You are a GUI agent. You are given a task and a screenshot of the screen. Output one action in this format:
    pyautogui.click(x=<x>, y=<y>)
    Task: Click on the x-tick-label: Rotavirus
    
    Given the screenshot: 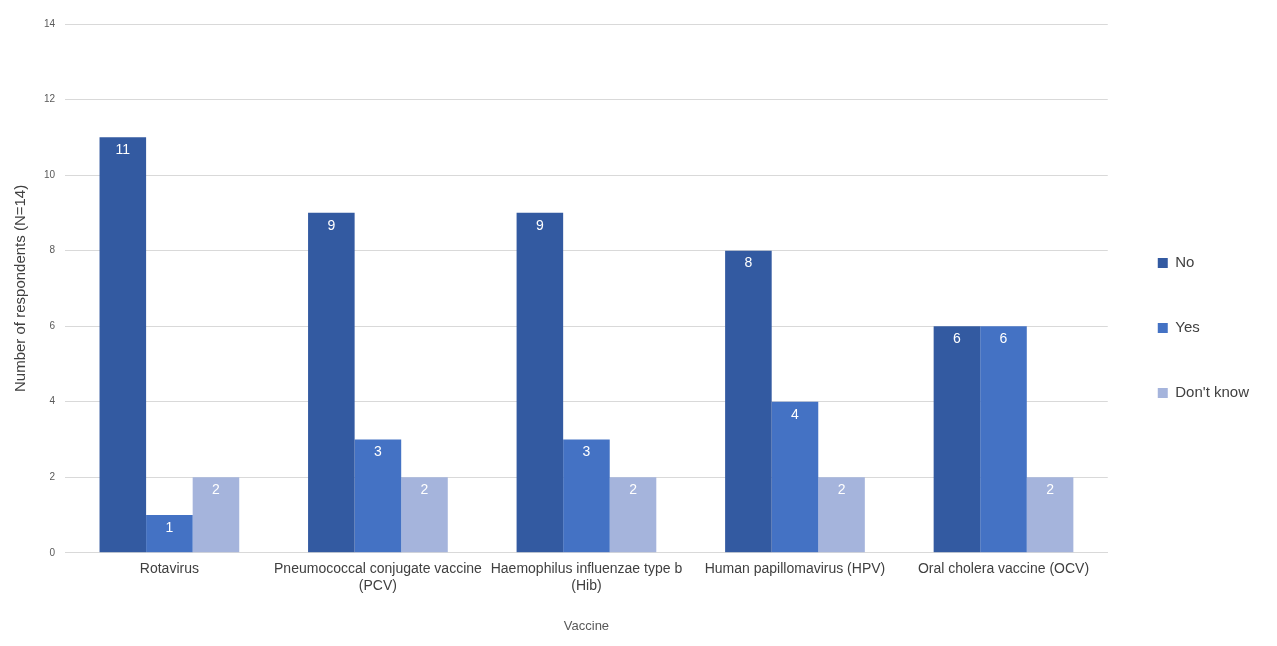 What is the action you would take?
    pyautogui.click(x=169, y=568)
    